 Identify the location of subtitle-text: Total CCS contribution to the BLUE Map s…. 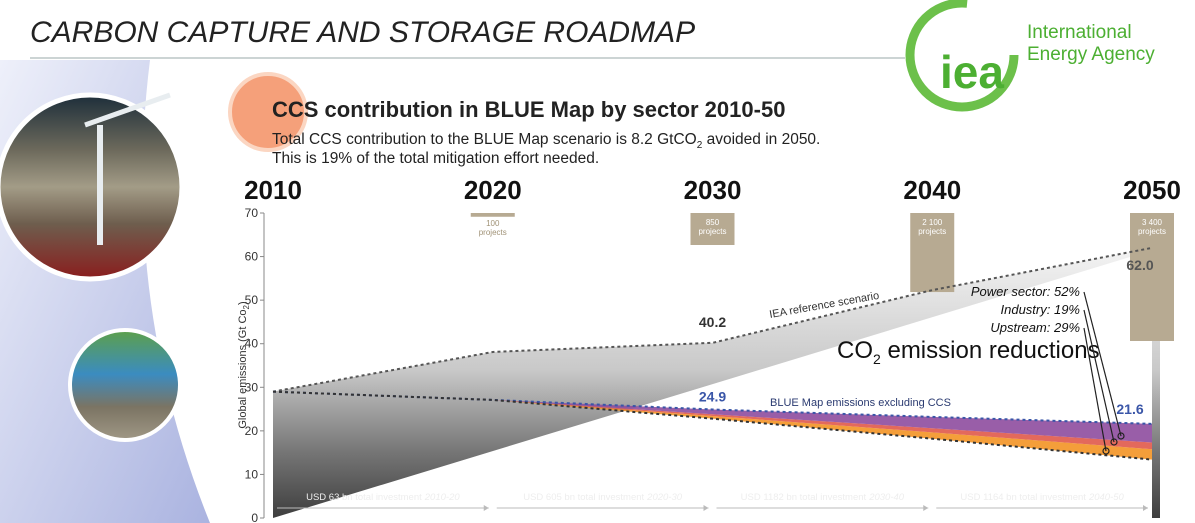
(484, 139).